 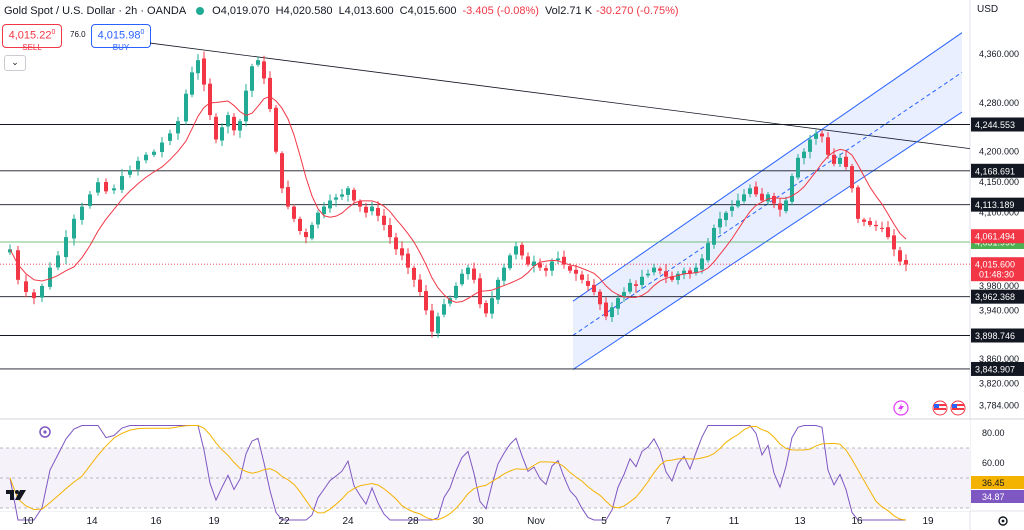 I want to click on indicator-settings-icon, so click(x=45, y=432).